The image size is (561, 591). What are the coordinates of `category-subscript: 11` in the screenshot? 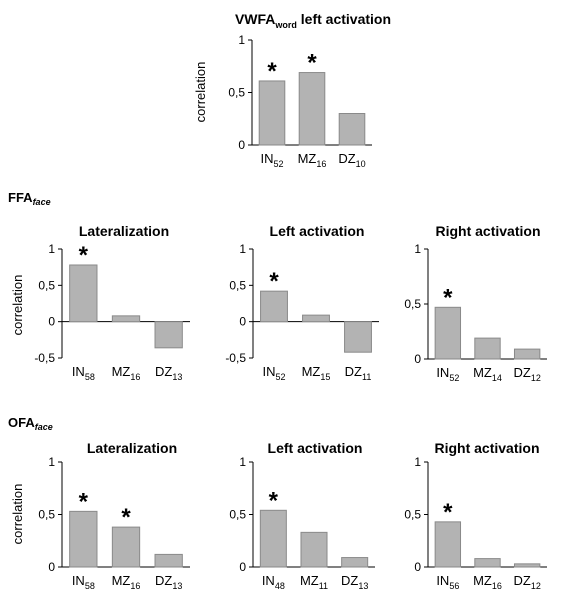 It's located at (366, 377).